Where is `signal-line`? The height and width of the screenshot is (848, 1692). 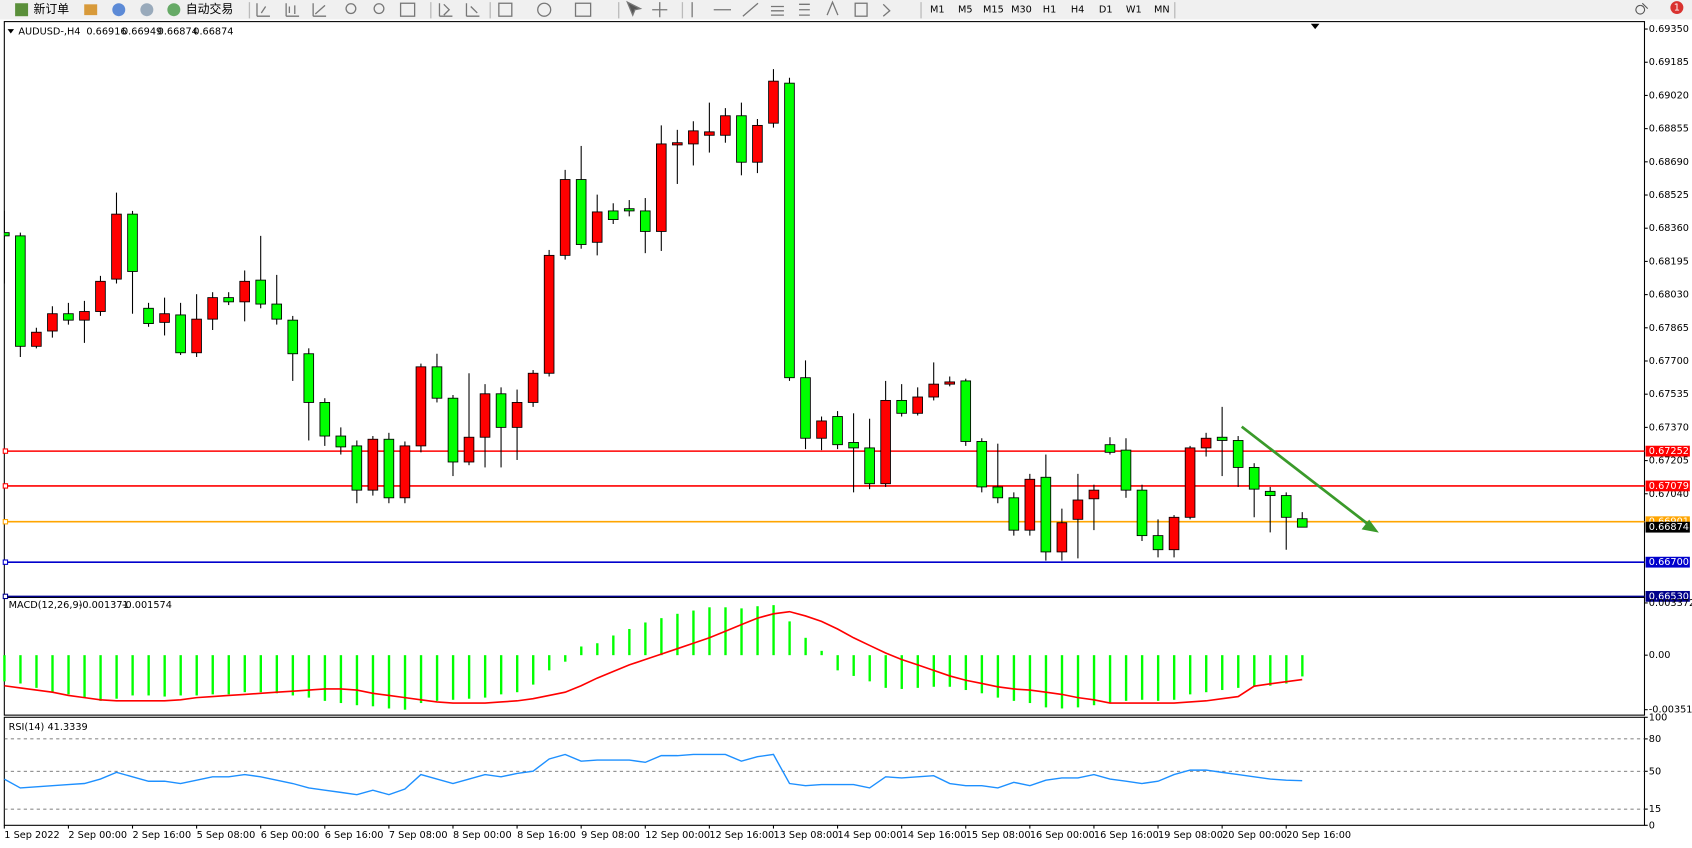
signal-line is located at coordinates (653, 657).